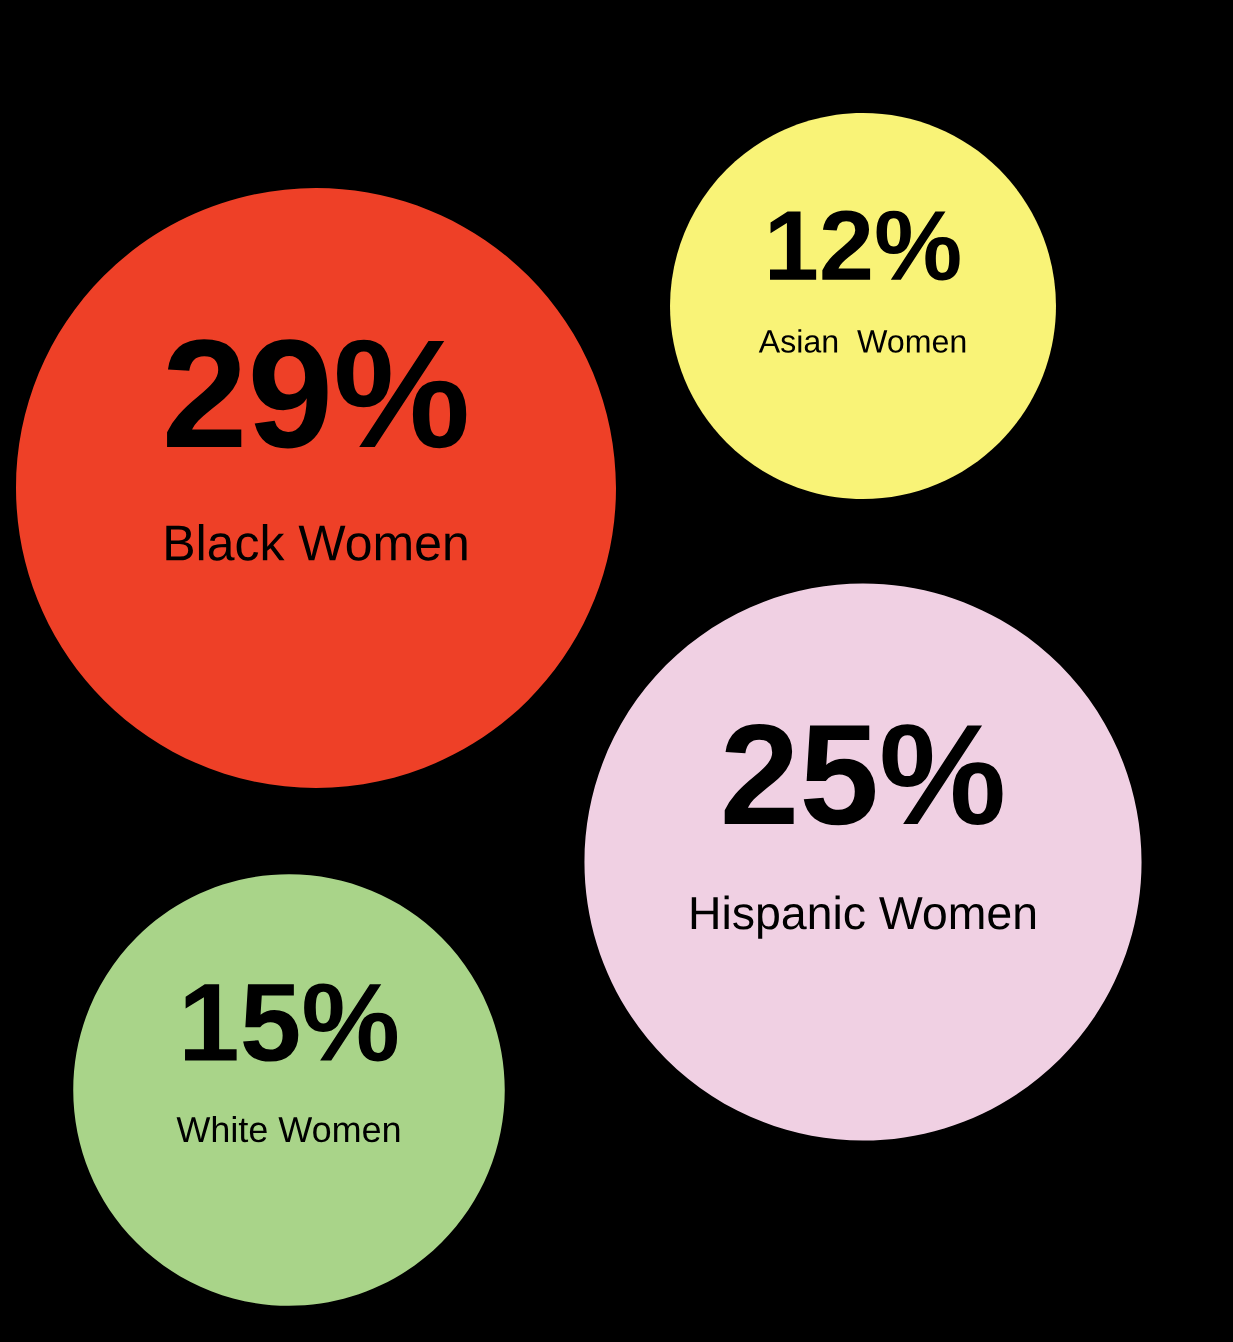  What do you see at coordinates (317, 394) in the screenshot?
I see `data-label: 29%` at bounding box center [317, 394].